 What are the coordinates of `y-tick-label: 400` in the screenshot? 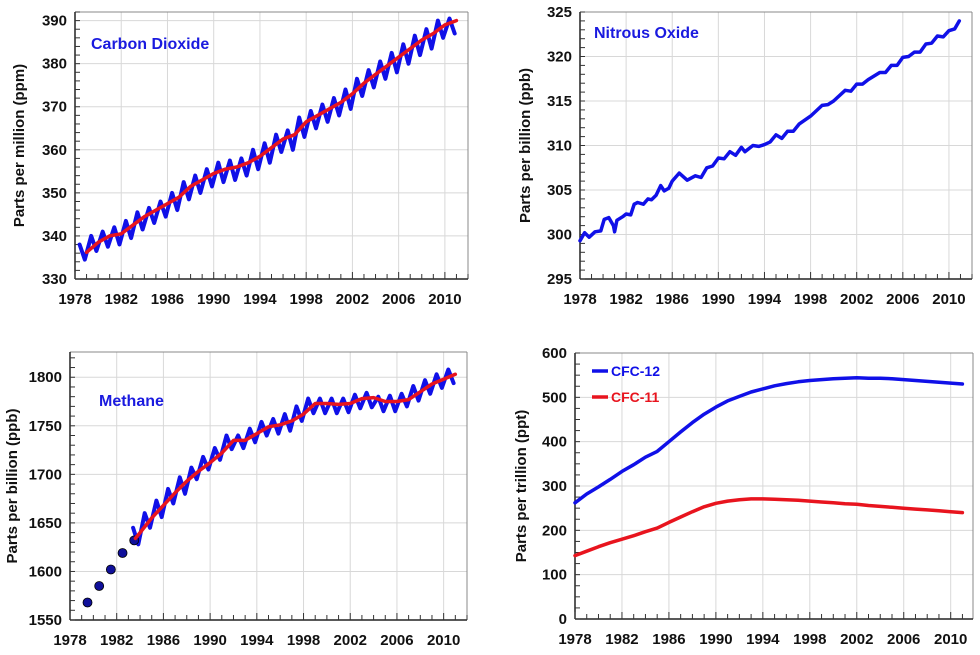 It's located at (554, 442).